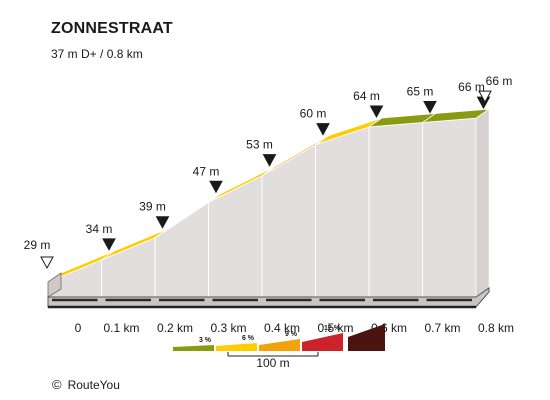 The image size is (550, 400). I want to click on x-tick-label-1: 0.1 km, so click(121, 328).